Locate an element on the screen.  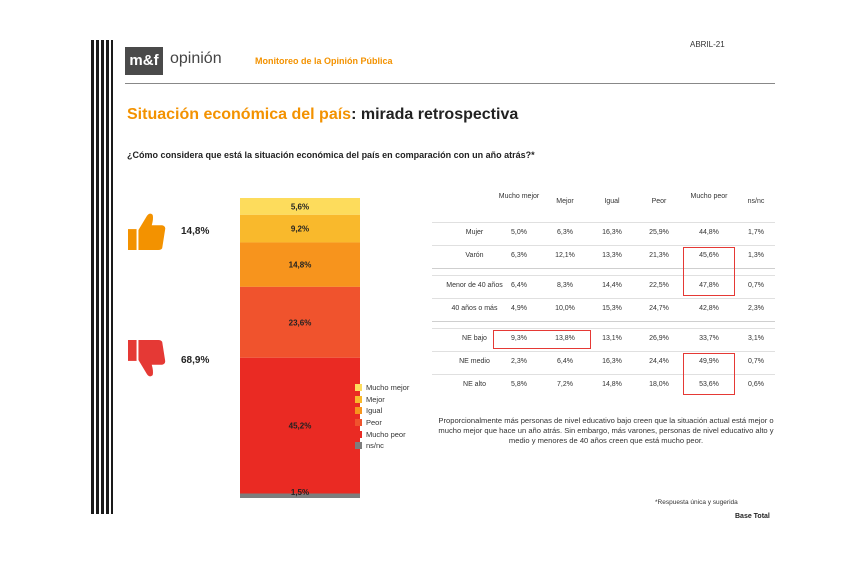
row-label: NE medio is located at coordinates (474, 361).